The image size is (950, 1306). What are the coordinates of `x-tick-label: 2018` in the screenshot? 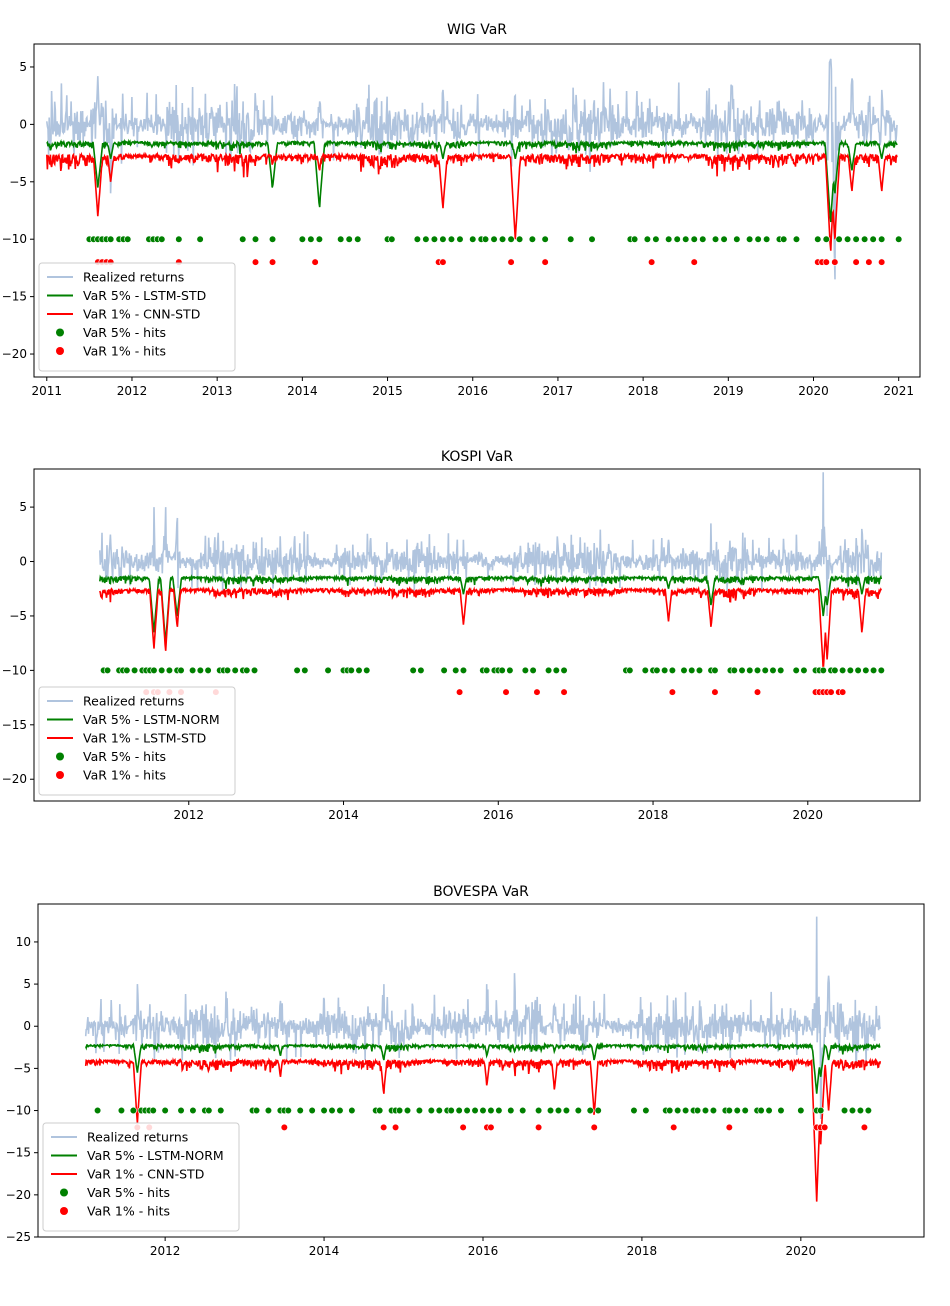 It's located at (643, 391).